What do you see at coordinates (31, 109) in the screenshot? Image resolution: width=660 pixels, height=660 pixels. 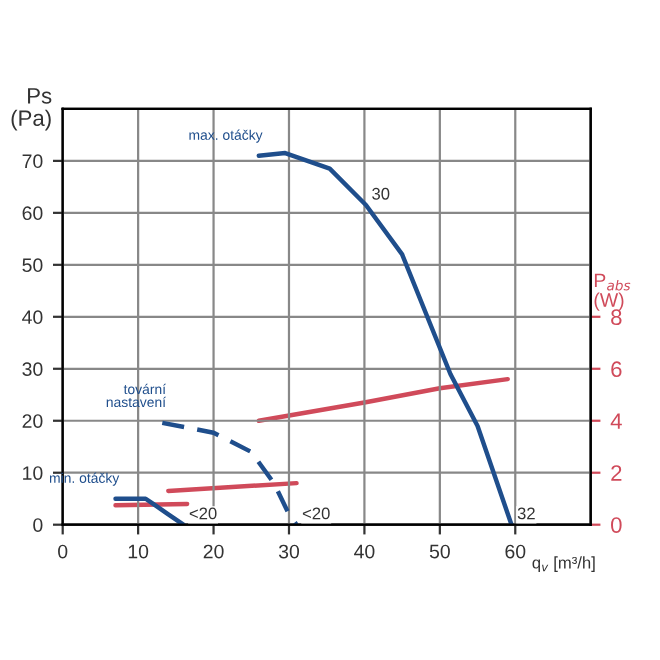 I see `y-axis-title: Ps (Pa)` at bounding box center [31, 109].